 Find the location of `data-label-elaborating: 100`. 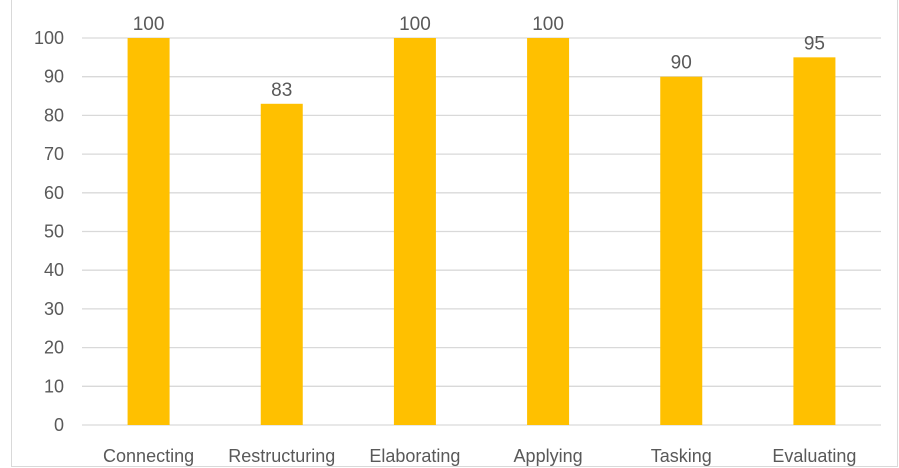

data-label-elaborating: 100 is located at coordinates (415, 24).